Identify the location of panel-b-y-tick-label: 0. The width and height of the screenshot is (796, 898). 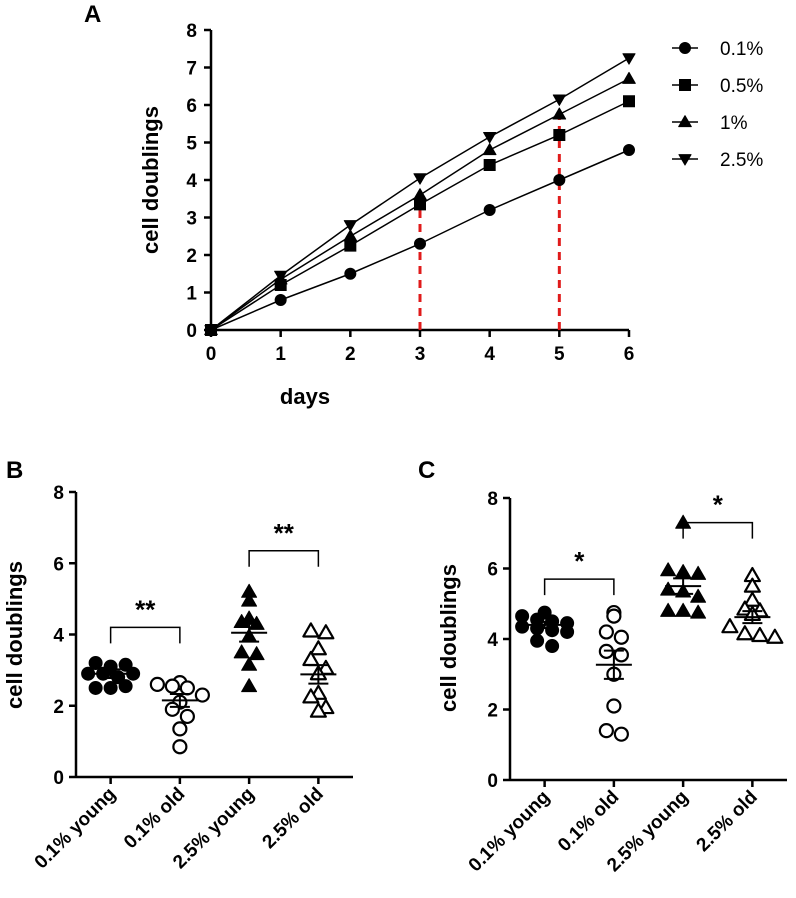
(58, 778).